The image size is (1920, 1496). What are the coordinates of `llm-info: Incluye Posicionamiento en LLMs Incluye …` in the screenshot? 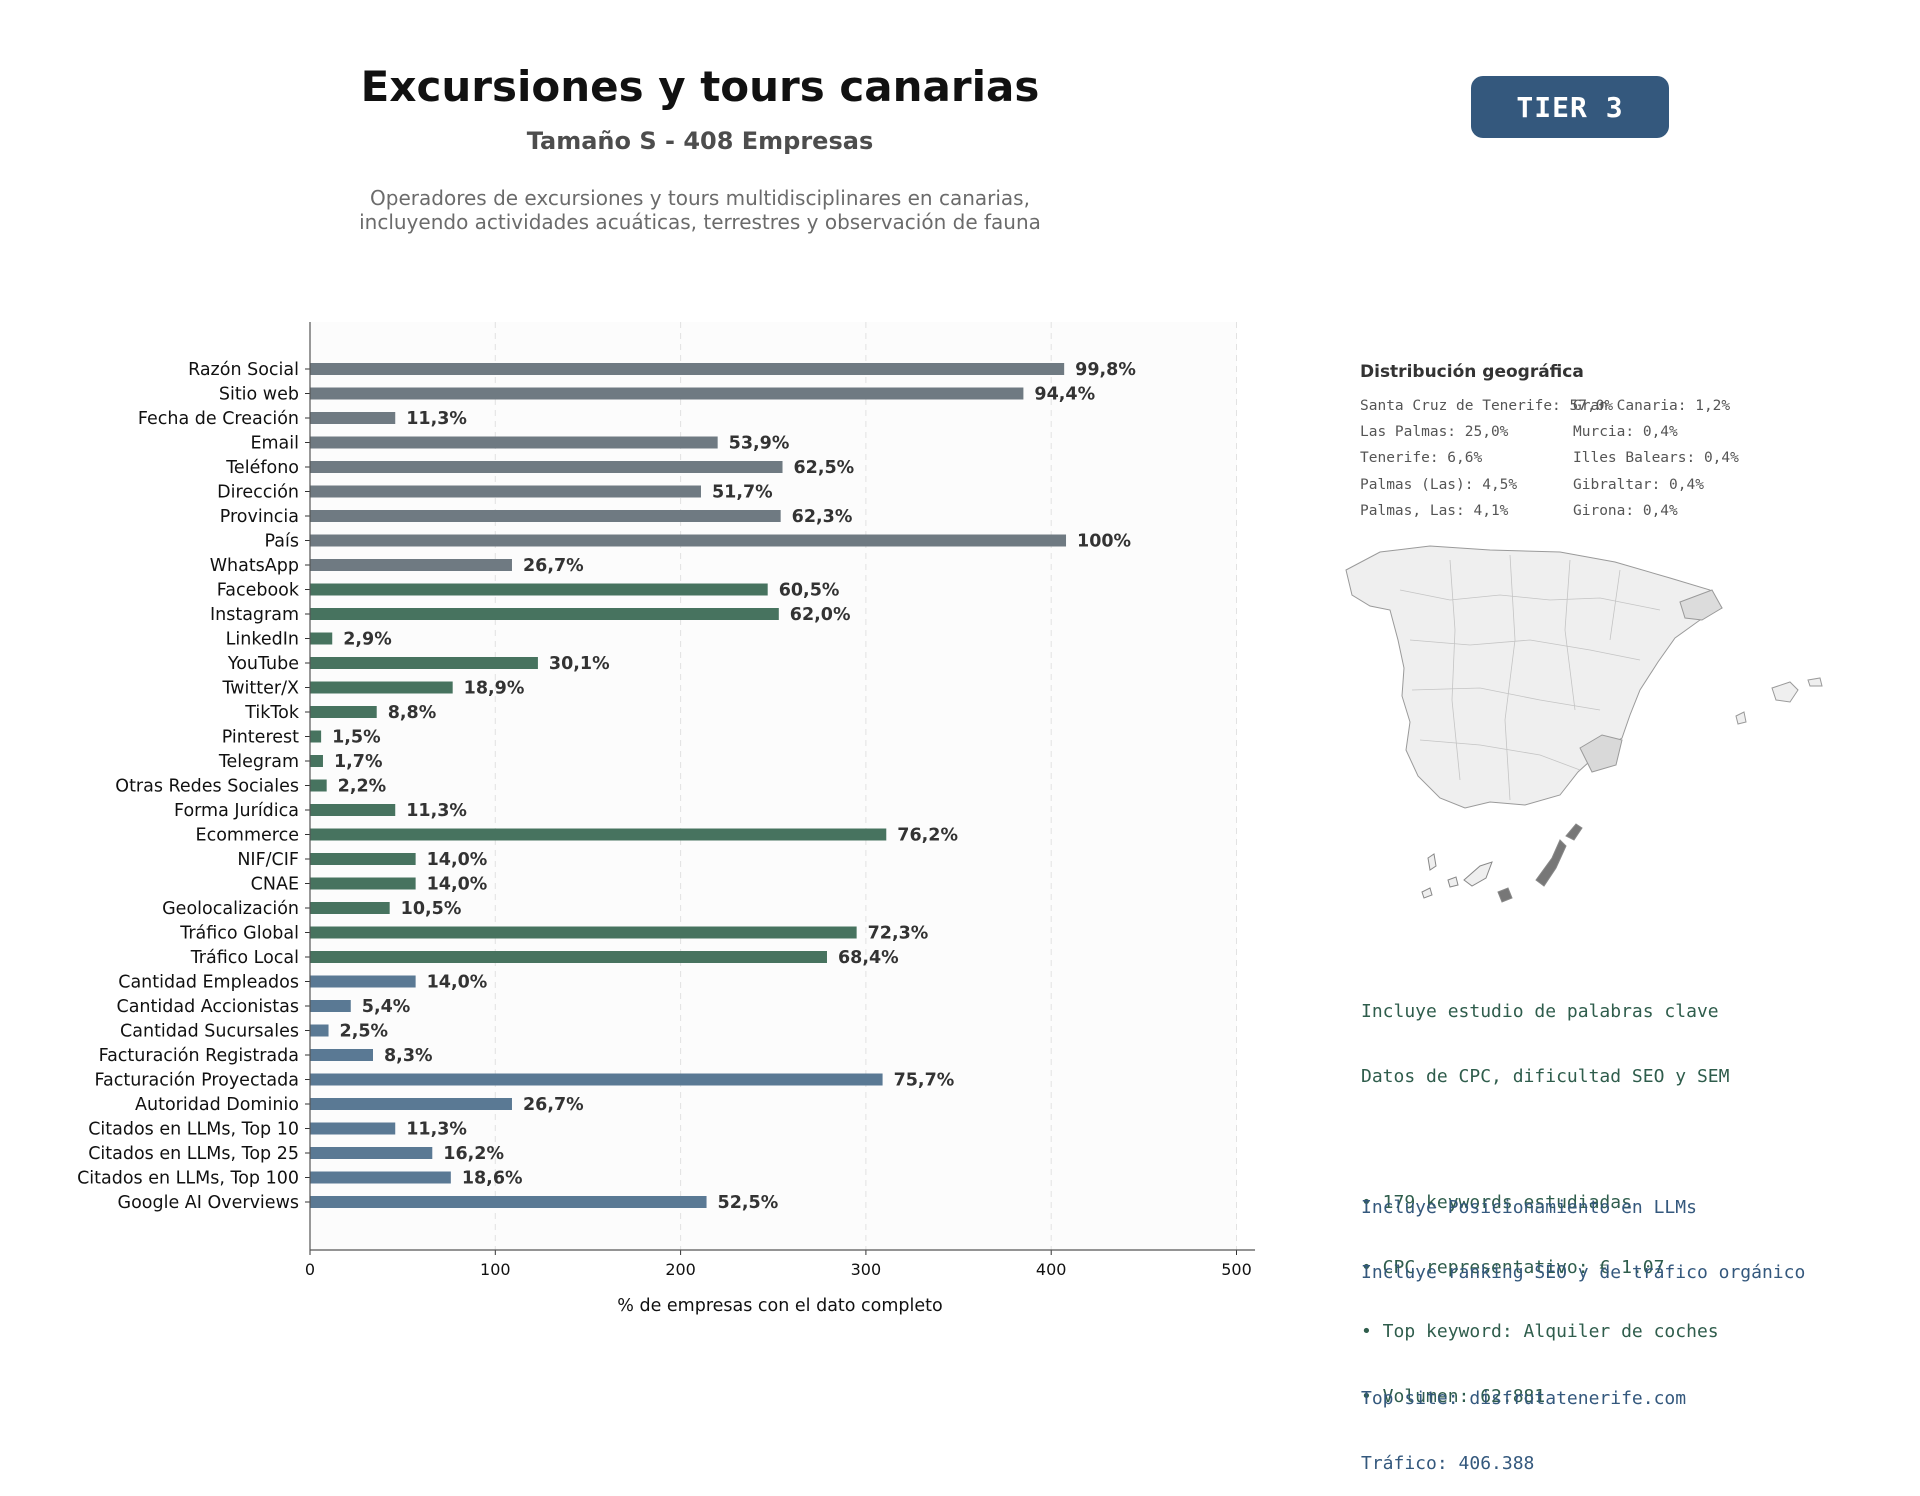 It's located at (1583, 1325).